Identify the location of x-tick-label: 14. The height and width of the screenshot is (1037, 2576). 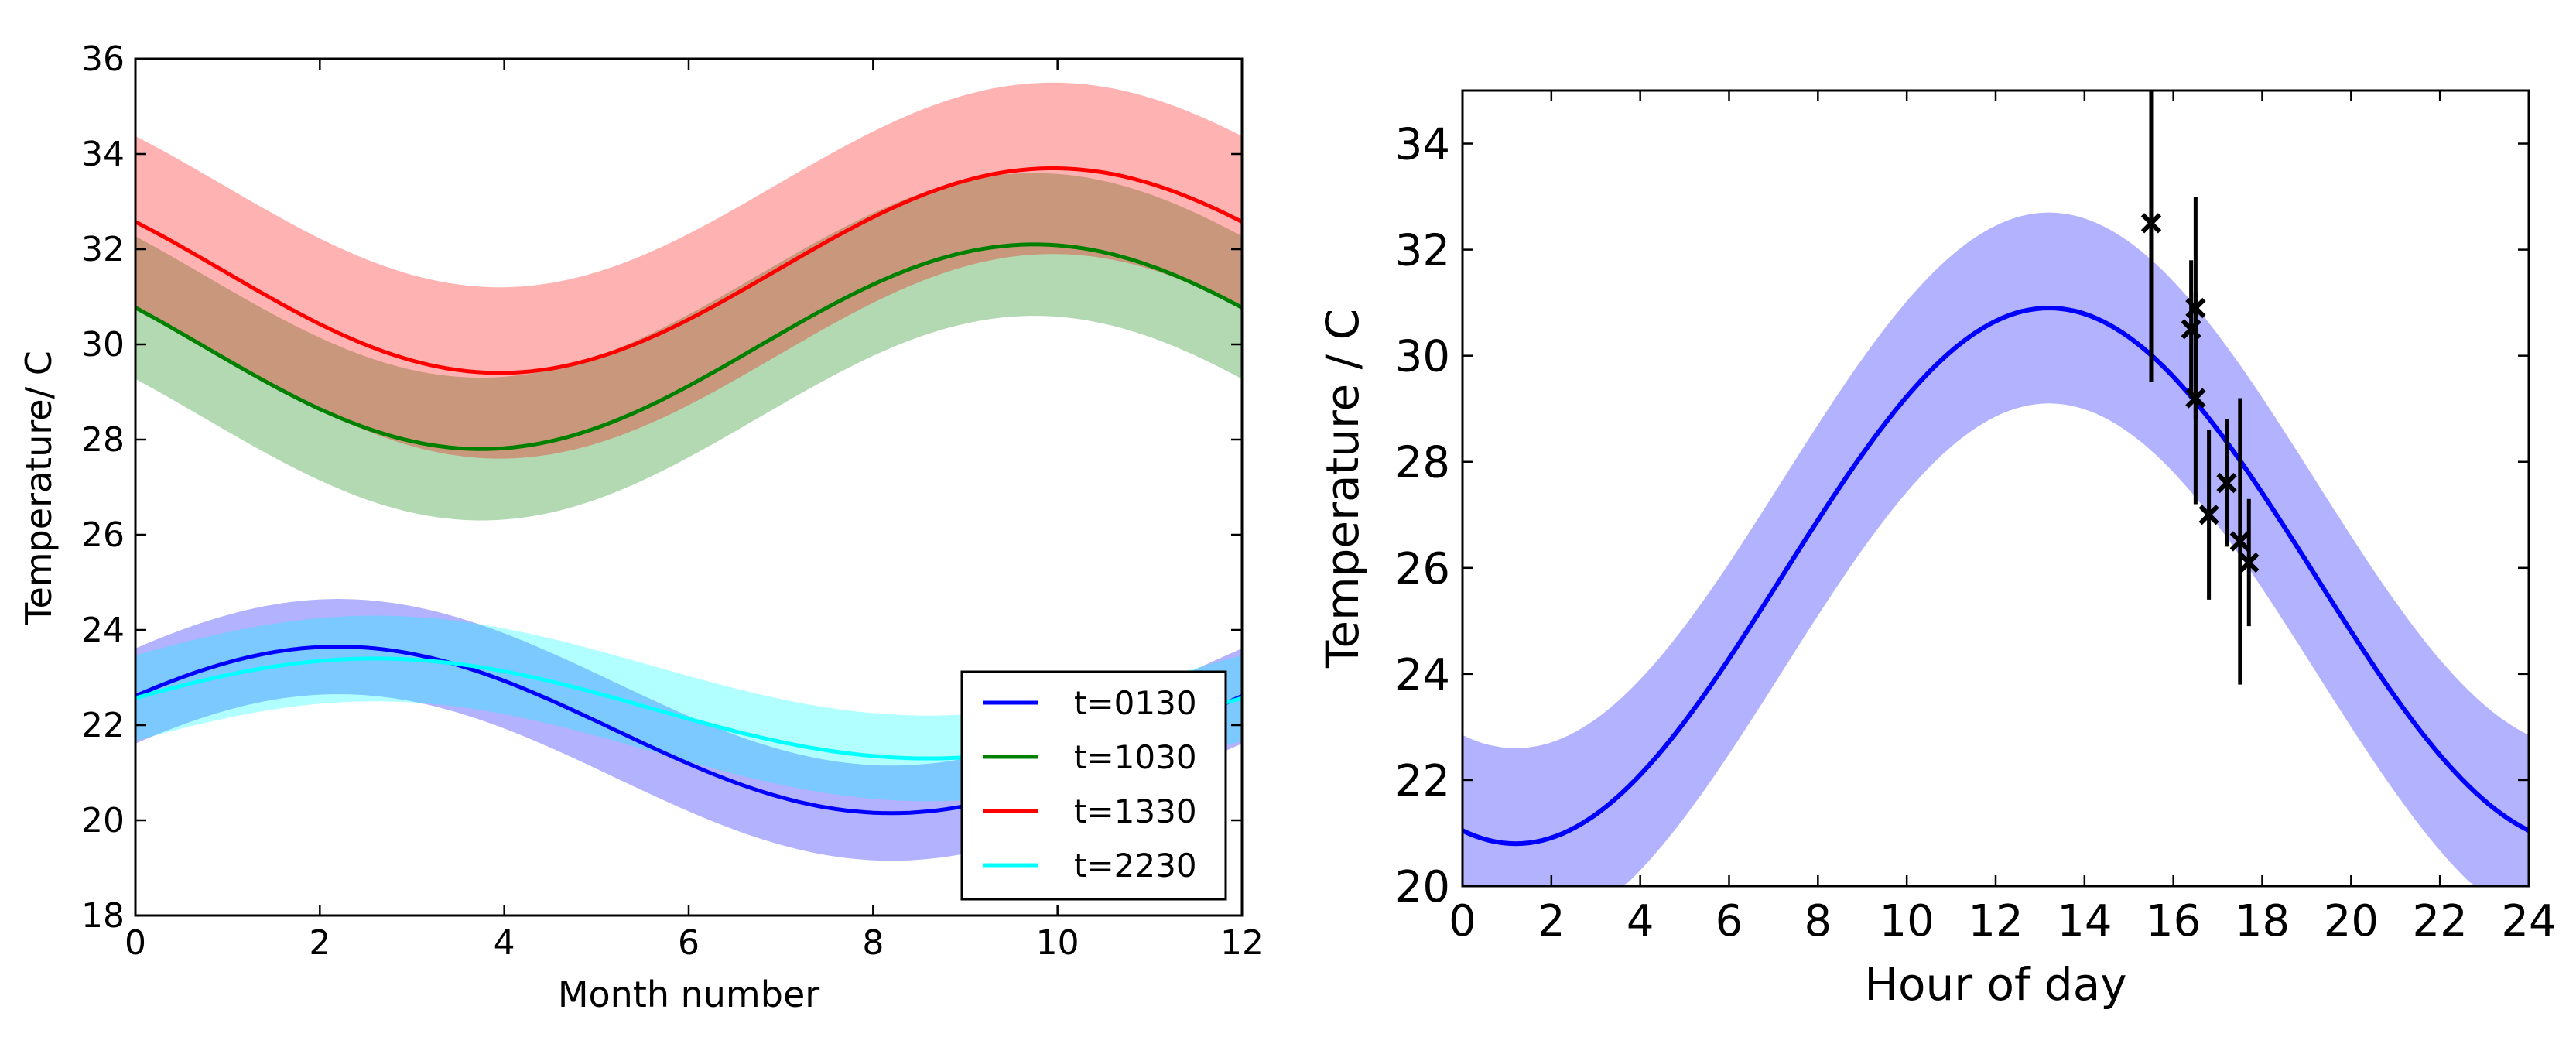
(2084, 921).